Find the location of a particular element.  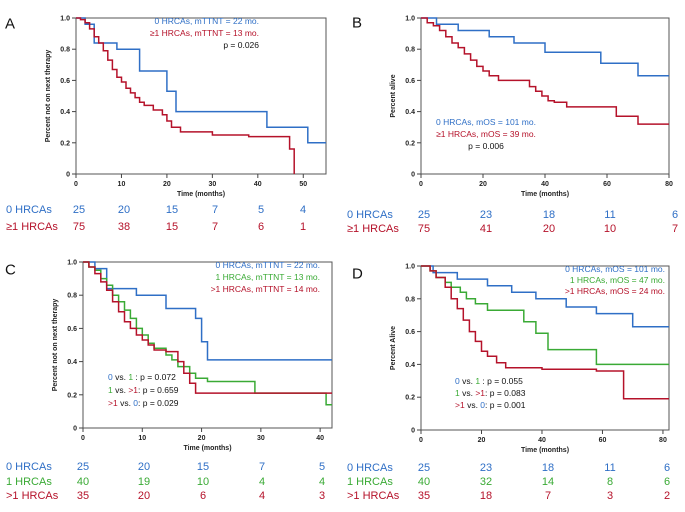

panel-letter: B is located at coordinates (357, 22).